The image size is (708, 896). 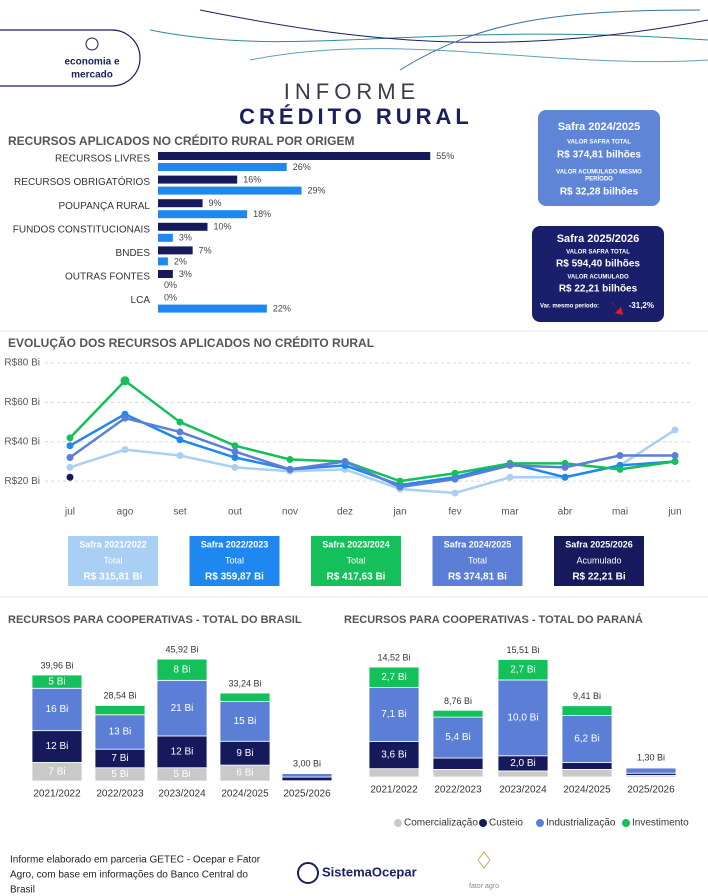 What do you see at coordinates (113, 577) in the screenshot?
I see `legend-total: R$ 315,81 Bi` at bounding box center [113, 577].